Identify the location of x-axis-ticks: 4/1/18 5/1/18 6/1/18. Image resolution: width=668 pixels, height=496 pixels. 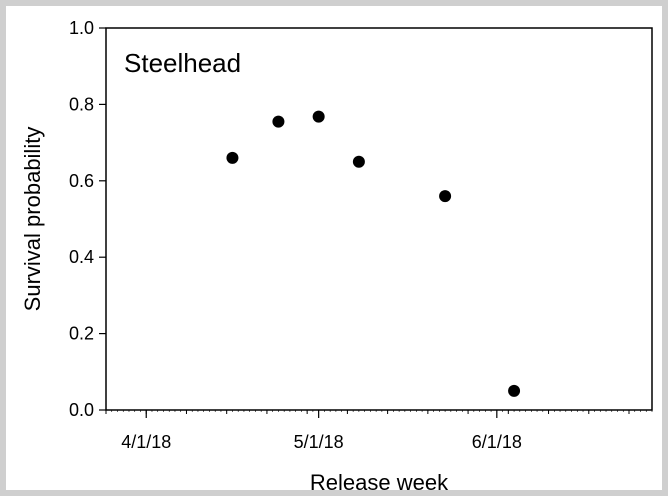
(379, 431).